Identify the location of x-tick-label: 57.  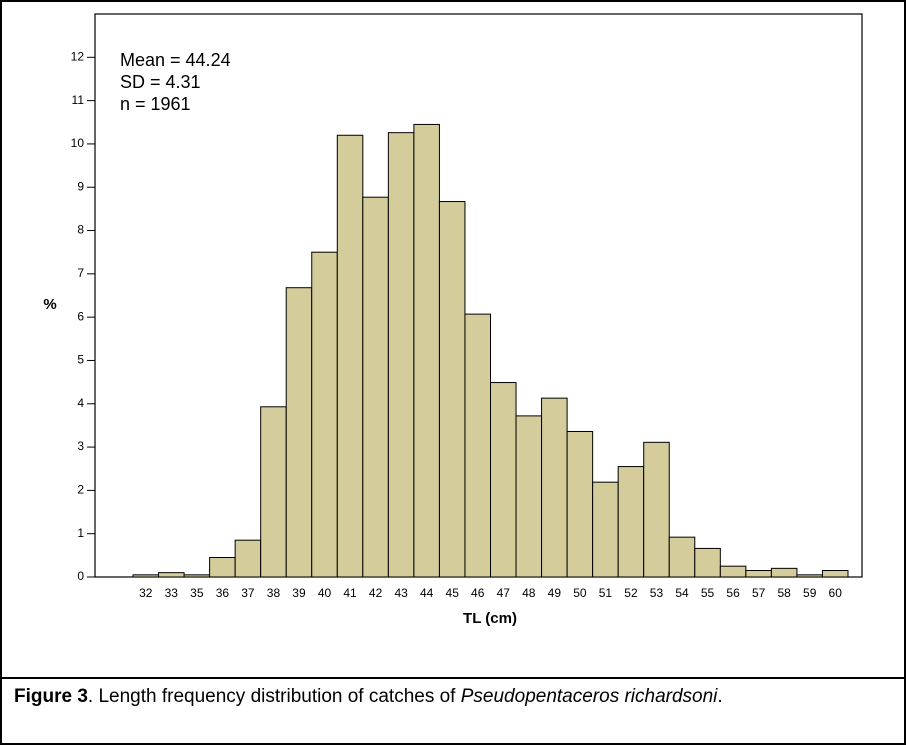
(759, 593).